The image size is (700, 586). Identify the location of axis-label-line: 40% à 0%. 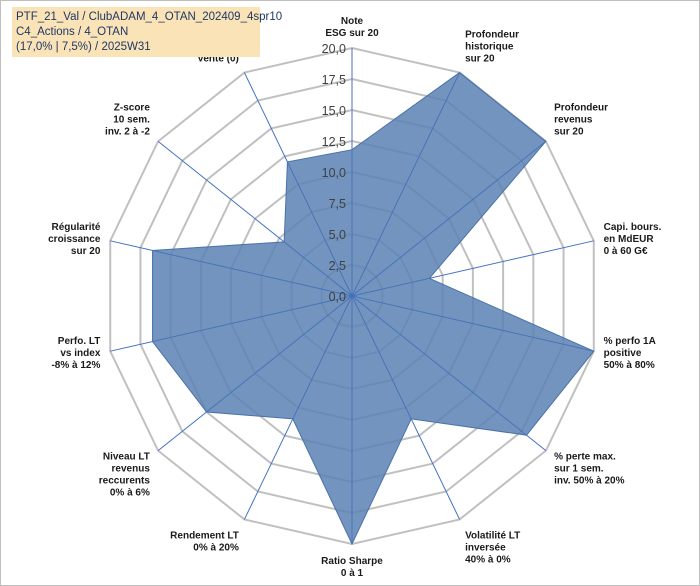
(488, 560).